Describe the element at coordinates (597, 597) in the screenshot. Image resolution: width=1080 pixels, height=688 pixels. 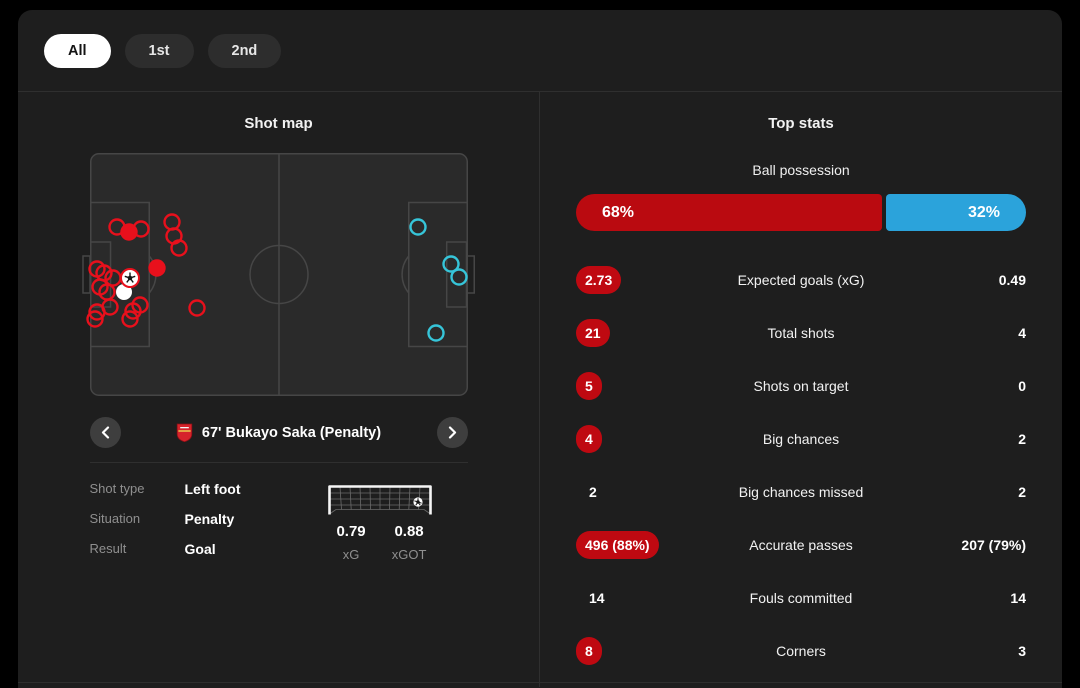
I see `home-stat-value: 14` at that location.